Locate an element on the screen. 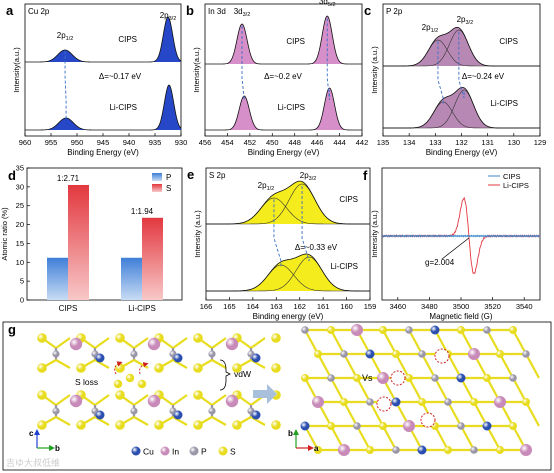 This screenshot has height=473, width=554. panel-f-legend-label-0: CIPS is located at coordinates (512, 176).